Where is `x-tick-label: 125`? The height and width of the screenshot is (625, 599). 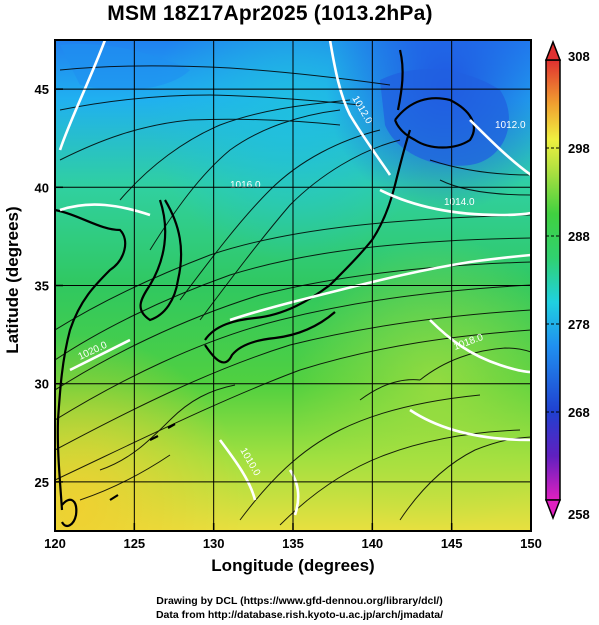 x-tick-label: 125 is located at coordinates (134, 543).